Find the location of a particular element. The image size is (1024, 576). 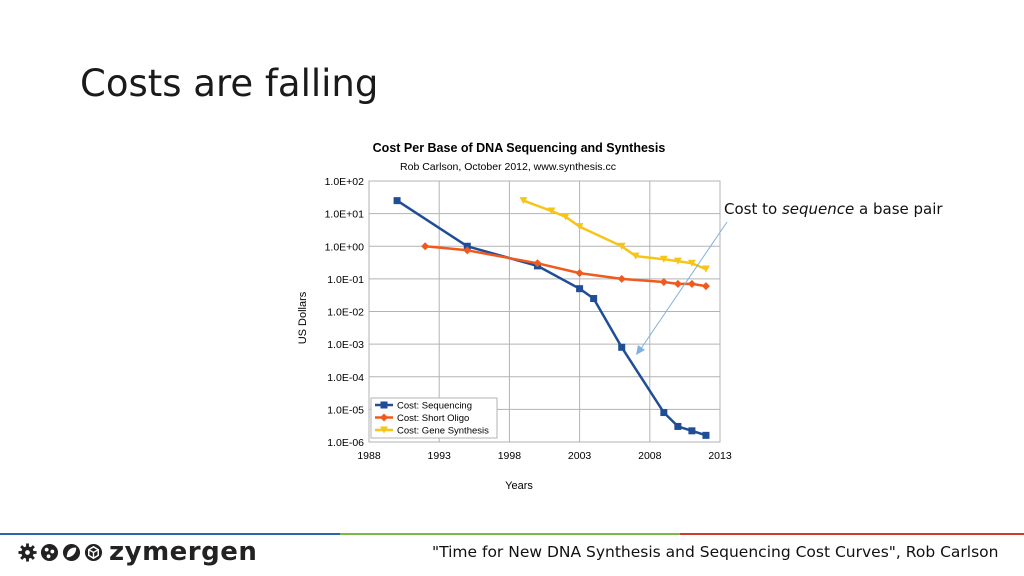

legend-entry: Cost: Gene Synthesis is located at coordinates (443, 431).